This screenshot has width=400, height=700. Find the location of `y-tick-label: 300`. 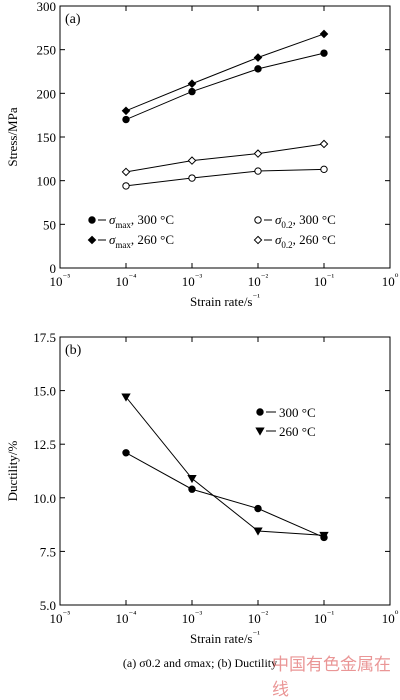

y-tick-label: 300 is located at coordinates (47, 7).